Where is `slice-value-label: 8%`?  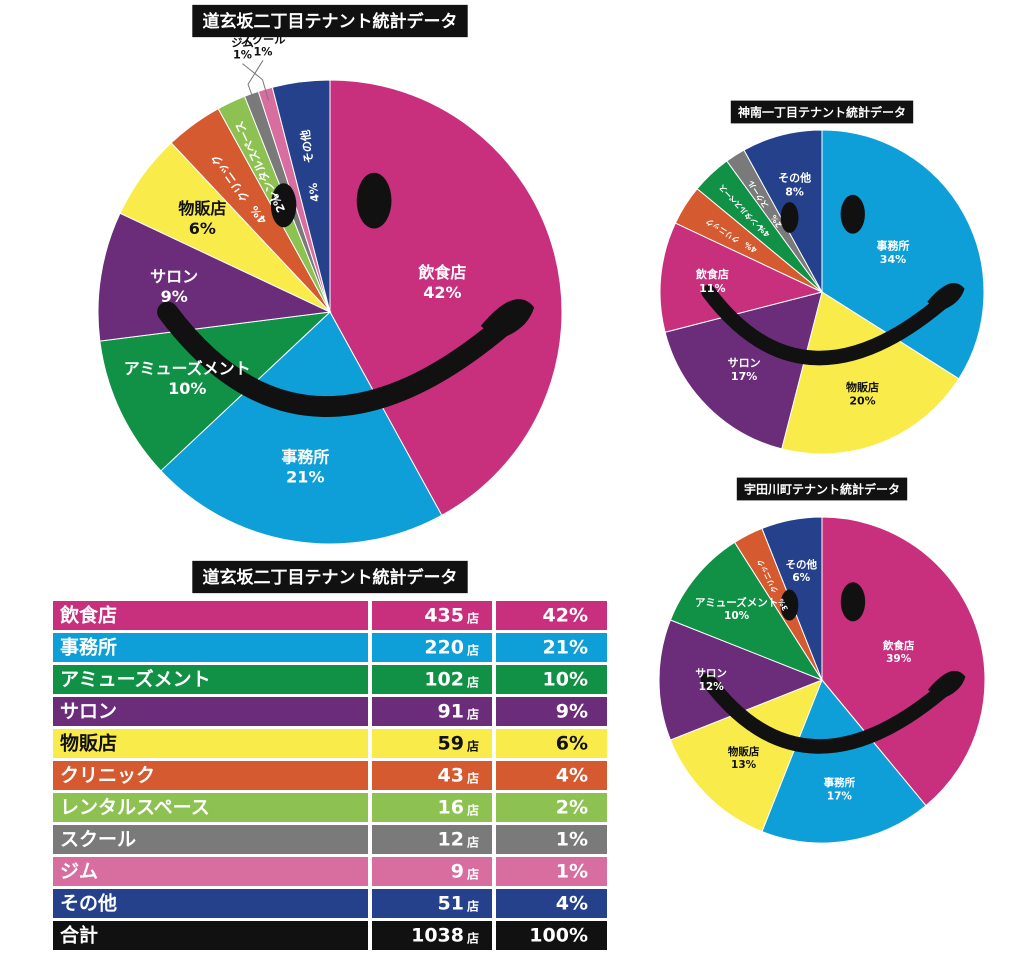 slice-value-label: 8% is located at coordinates (794, 191).